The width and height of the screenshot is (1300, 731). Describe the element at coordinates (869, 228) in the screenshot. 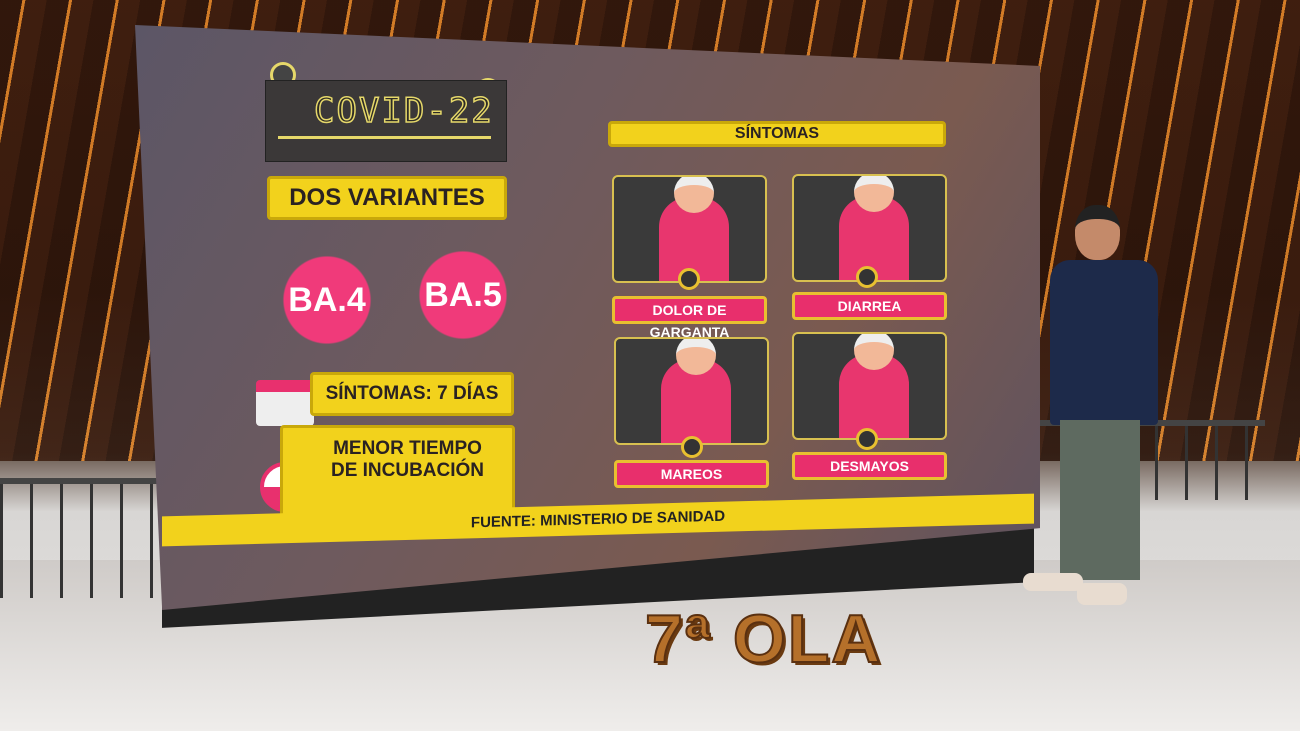

I see `symptom-image-diarrhea` at that location.